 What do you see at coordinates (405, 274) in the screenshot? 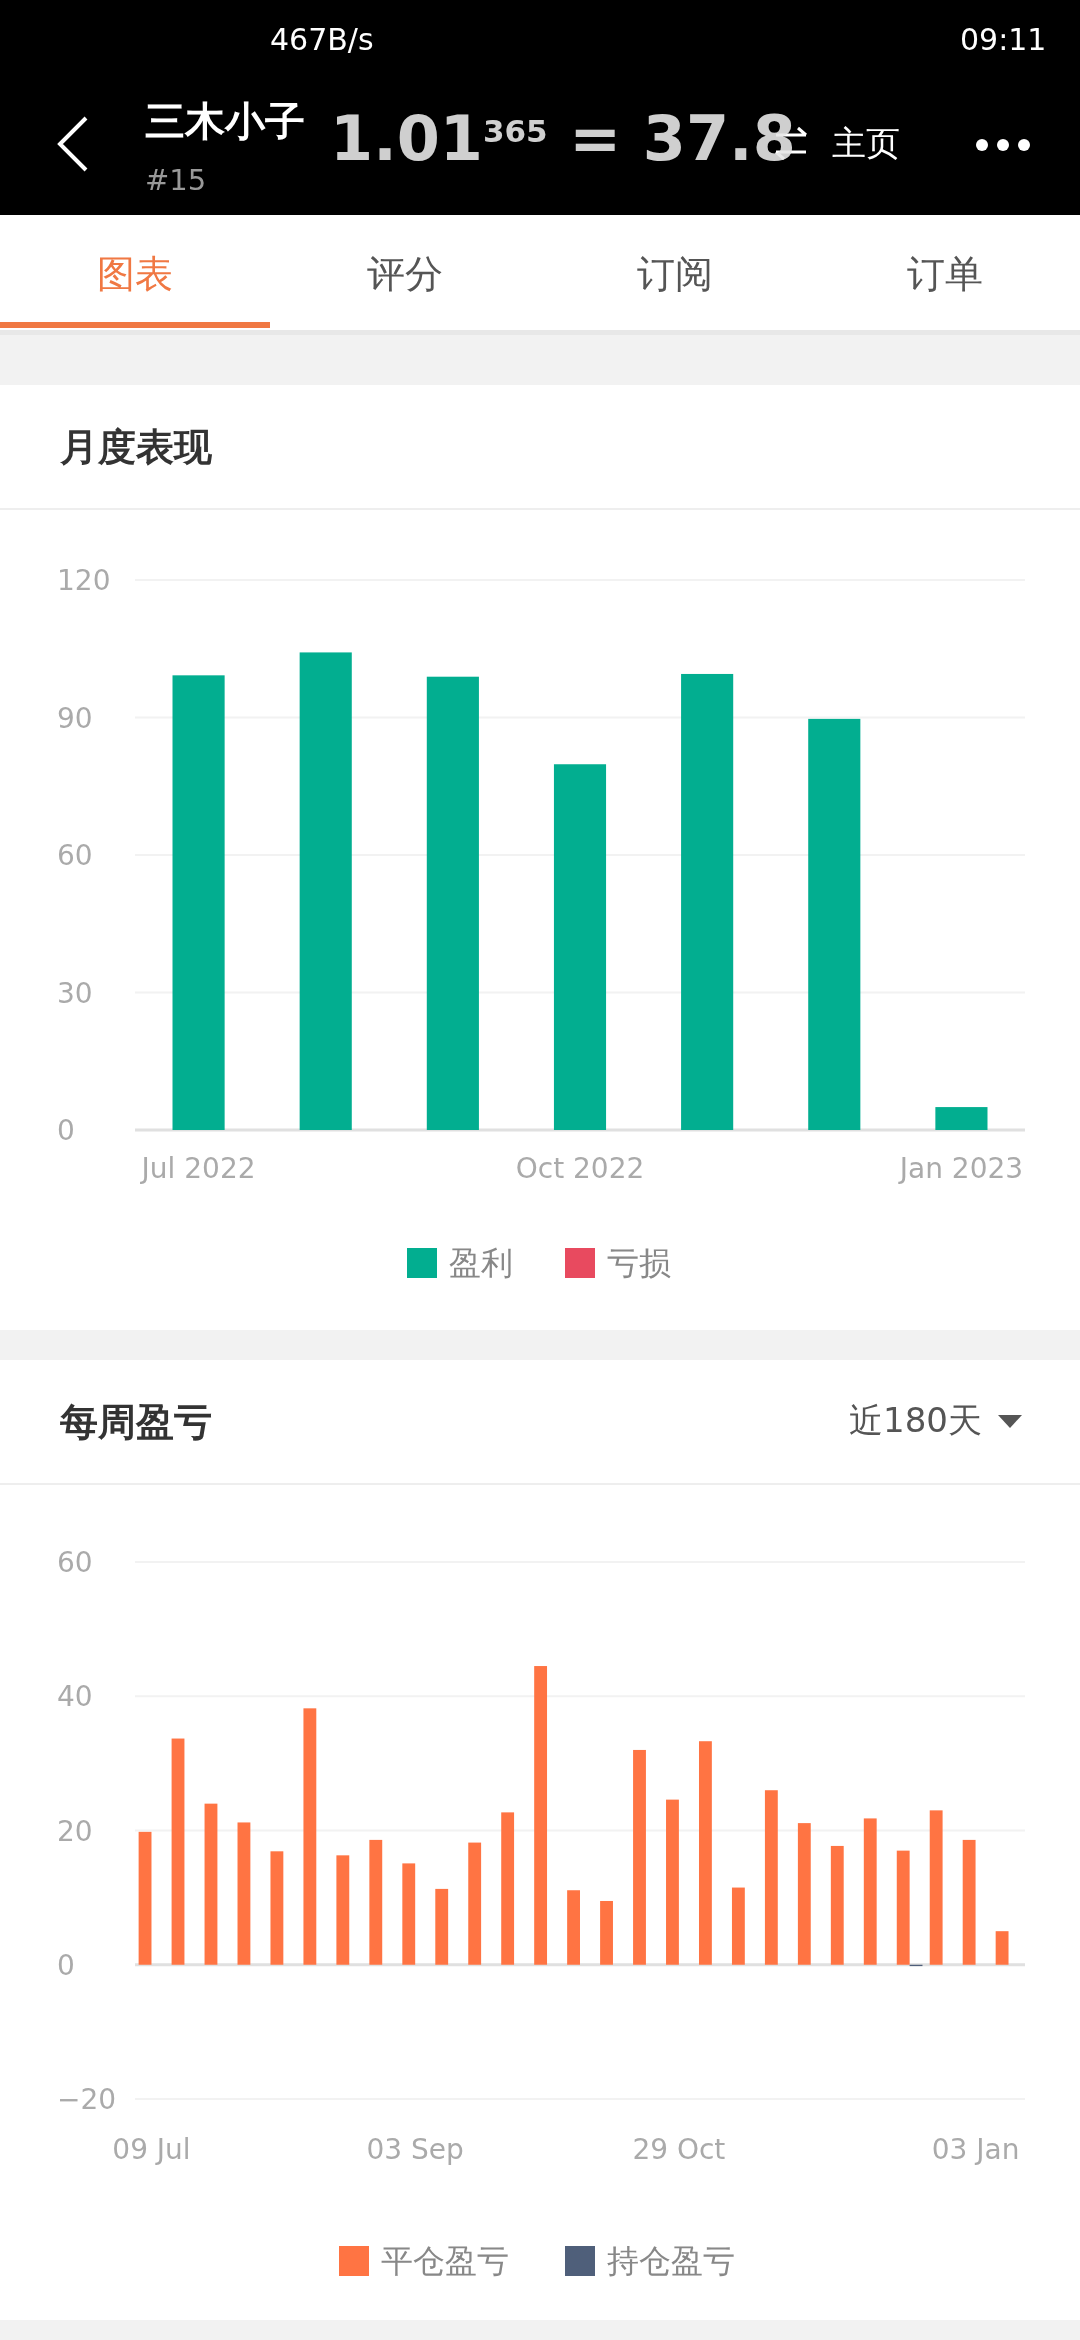
I see `text: 评分` at bounding box center [405, 274].